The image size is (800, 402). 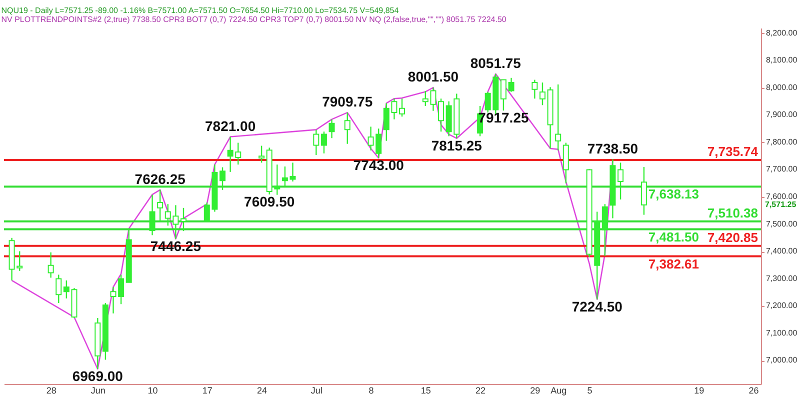 I want to click on annotation: 7909.75, so click(x=347, y=102).